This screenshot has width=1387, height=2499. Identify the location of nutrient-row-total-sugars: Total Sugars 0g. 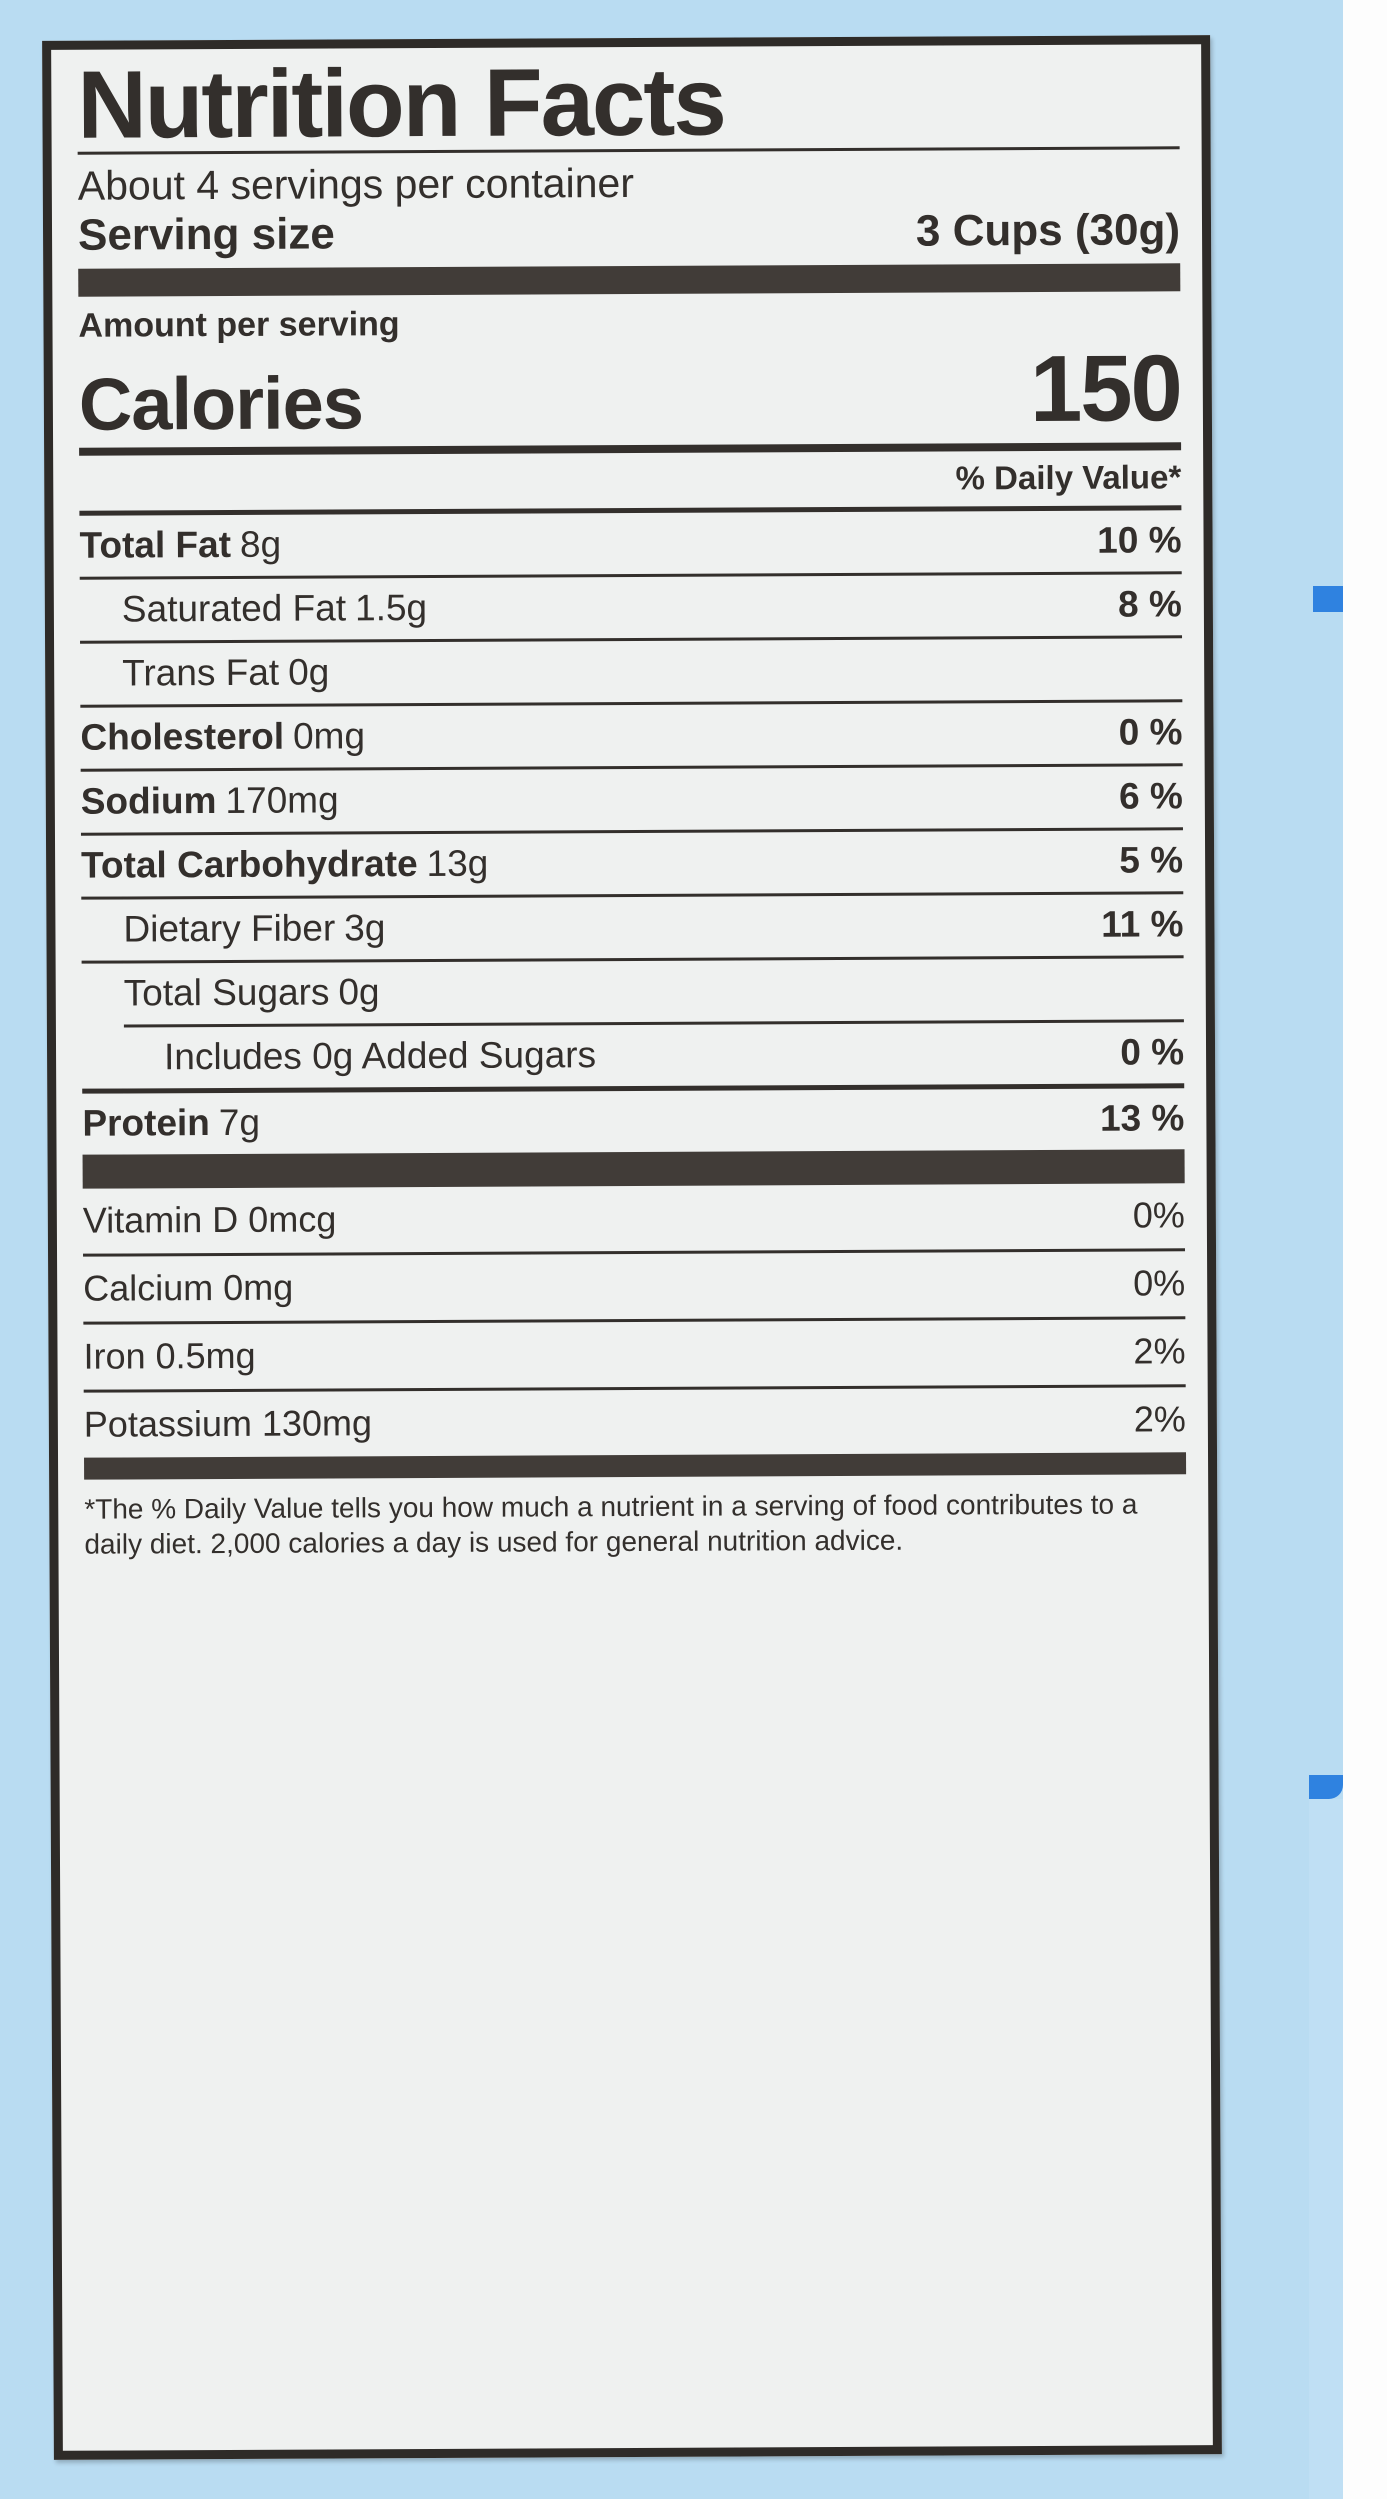
(633, 991).